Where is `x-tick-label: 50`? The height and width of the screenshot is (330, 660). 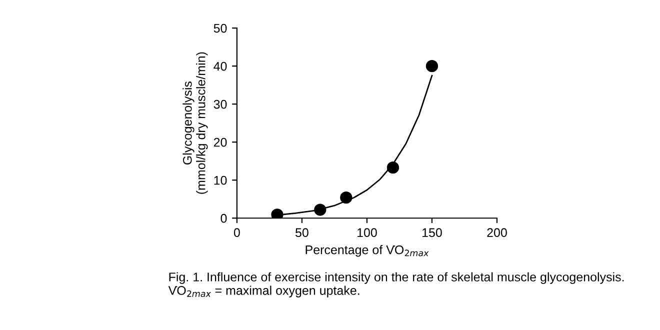 x-tick-label: 50 is located at coordinates (302, 233).